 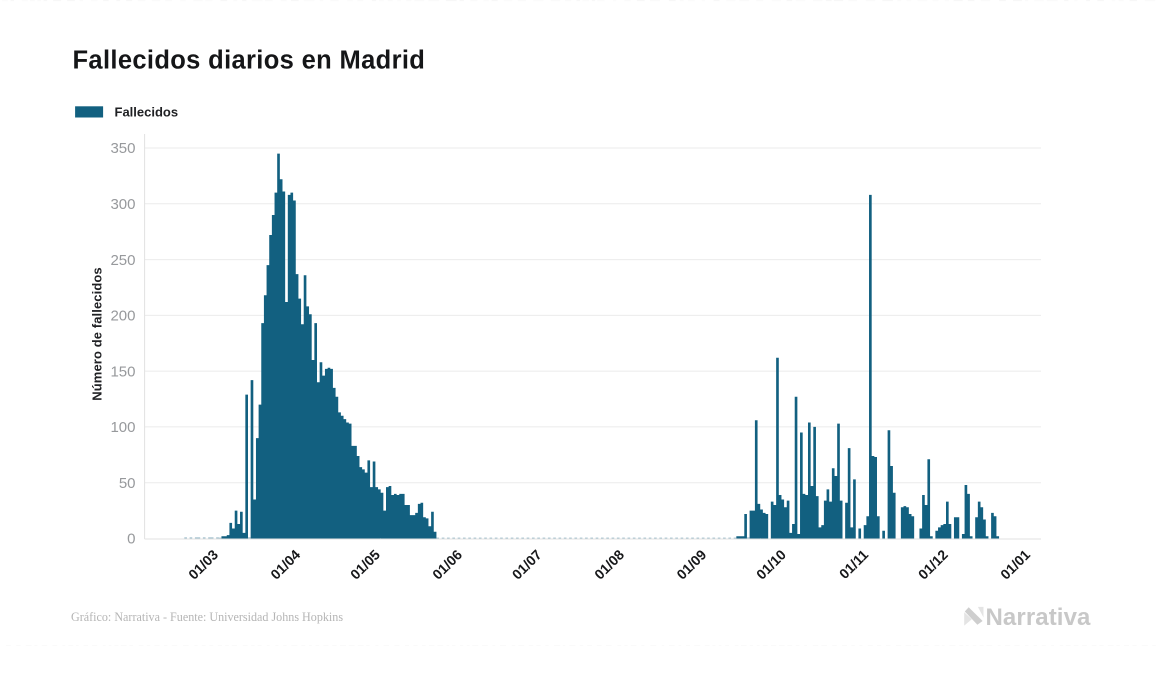 What do you see at coordinates (122, 148) in the screenshot?
I see `svg-text: 350` at bounding box center [122, 148].